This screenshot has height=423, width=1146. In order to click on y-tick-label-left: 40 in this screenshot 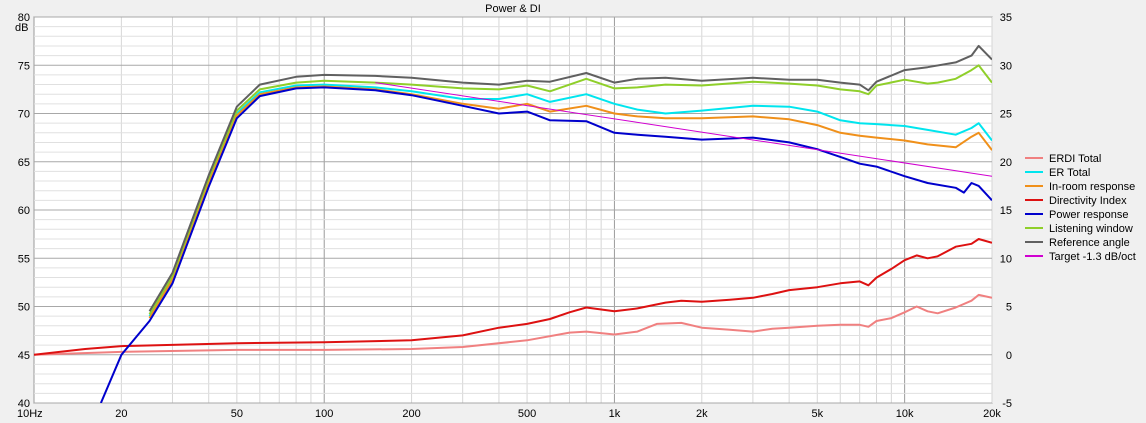, I will do `click(24, 404)`.